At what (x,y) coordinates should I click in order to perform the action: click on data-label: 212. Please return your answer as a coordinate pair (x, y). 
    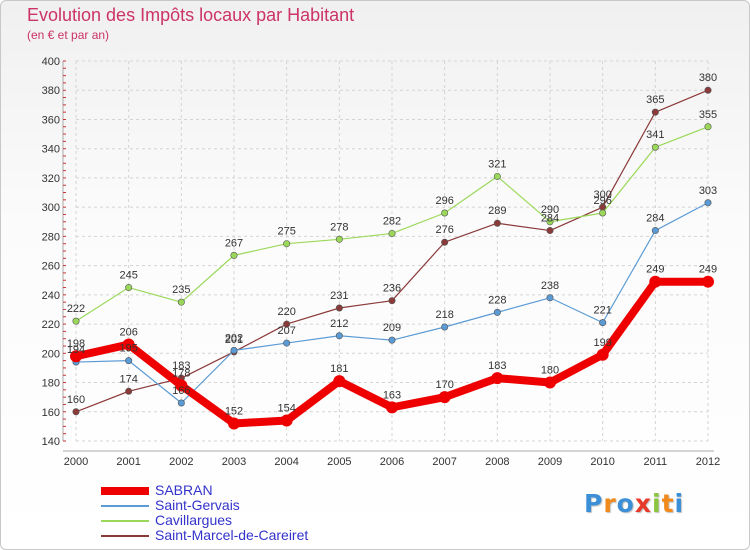
    Looking at the image, I should click on (339, 324).